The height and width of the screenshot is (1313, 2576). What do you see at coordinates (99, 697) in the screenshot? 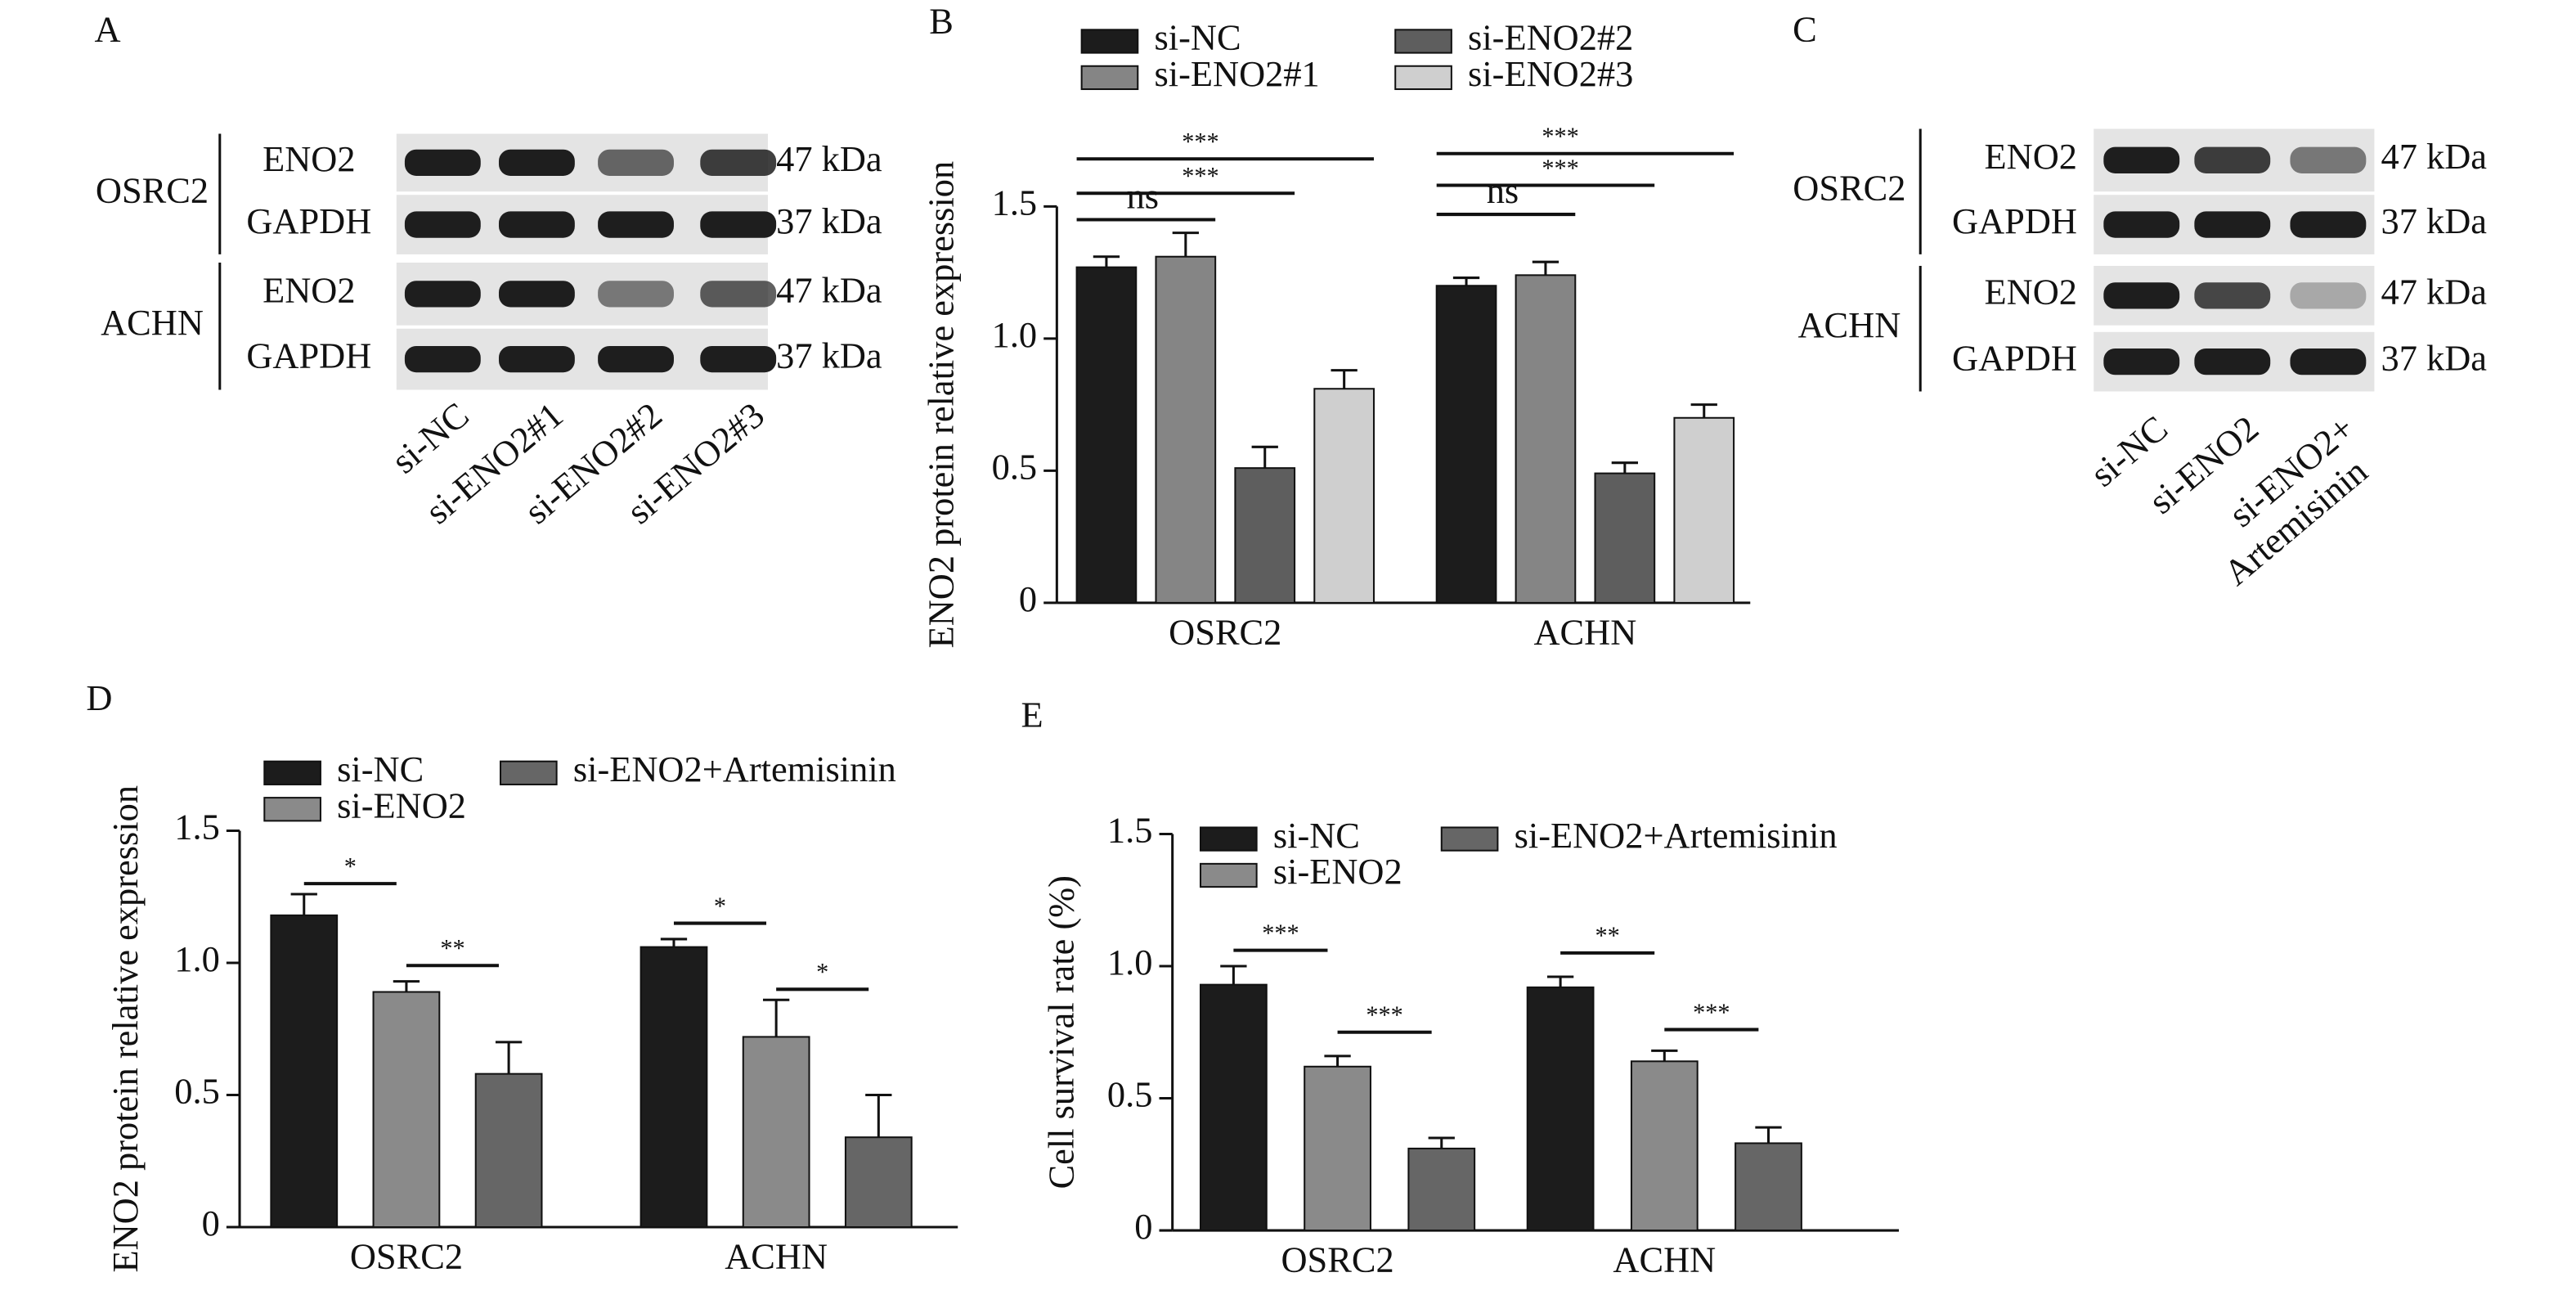
I see `panel-label: D` at bounding box center [99, 697].